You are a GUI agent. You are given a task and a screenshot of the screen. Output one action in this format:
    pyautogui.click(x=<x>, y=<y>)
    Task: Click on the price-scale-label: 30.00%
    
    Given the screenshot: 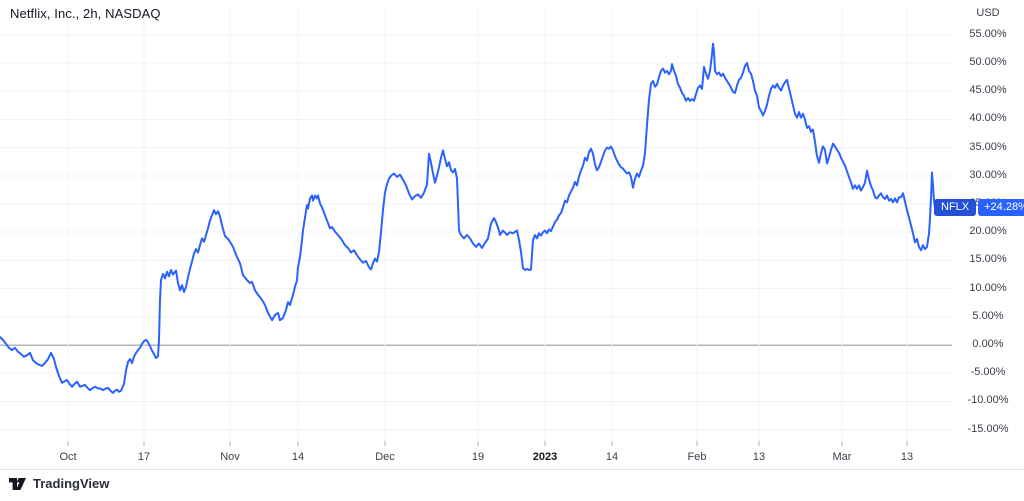 What is the action you would take?
    pyautogui.click(x=988, y=174)
    